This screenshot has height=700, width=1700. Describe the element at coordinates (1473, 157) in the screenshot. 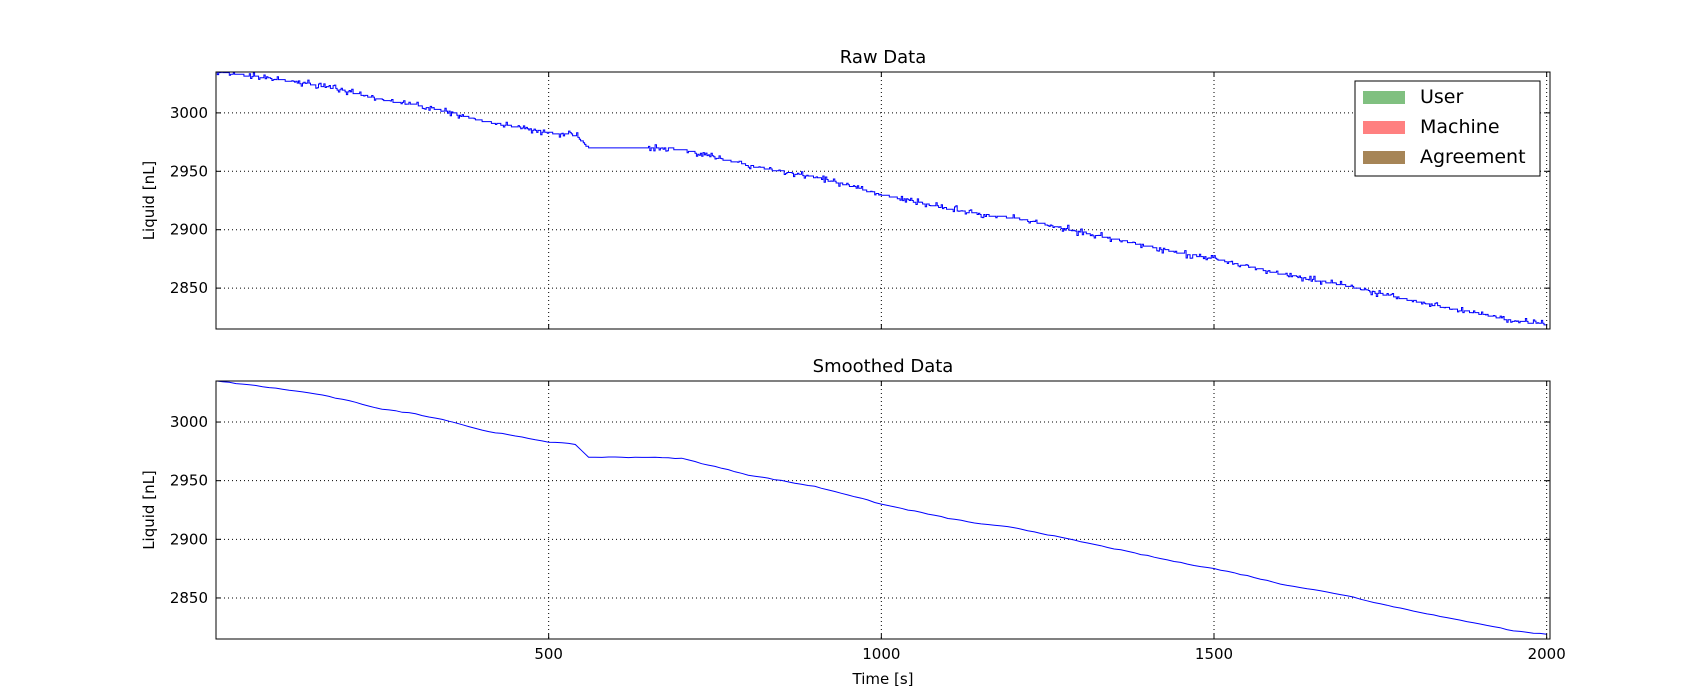

I see `legend-label: Agreement` at that location.